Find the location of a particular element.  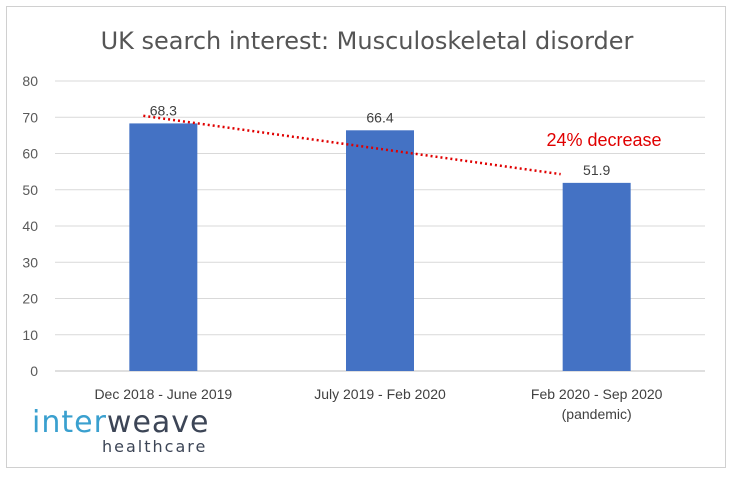

logo-wordmark: interweave is located at coordinates (121, 423).